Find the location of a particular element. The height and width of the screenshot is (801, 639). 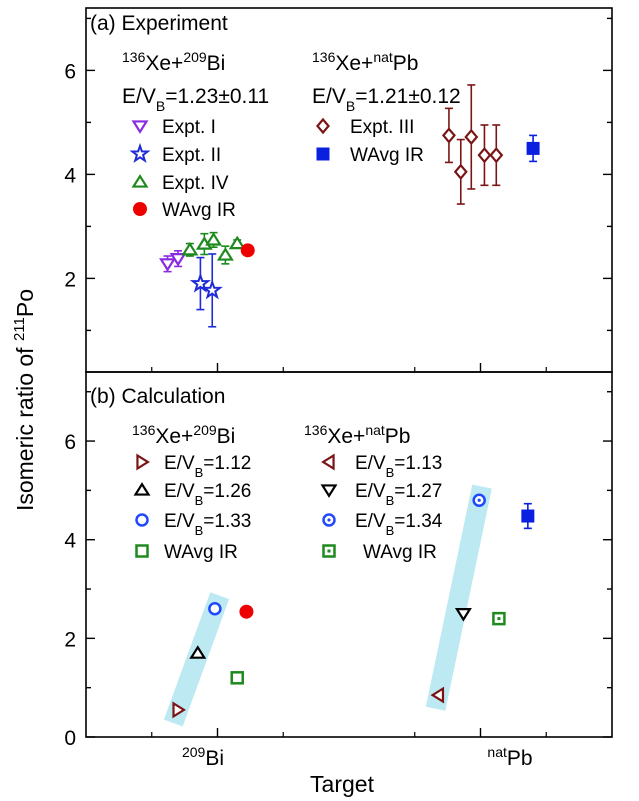

panel-a-point-4-1-shape is located at coordinates (460, 171).